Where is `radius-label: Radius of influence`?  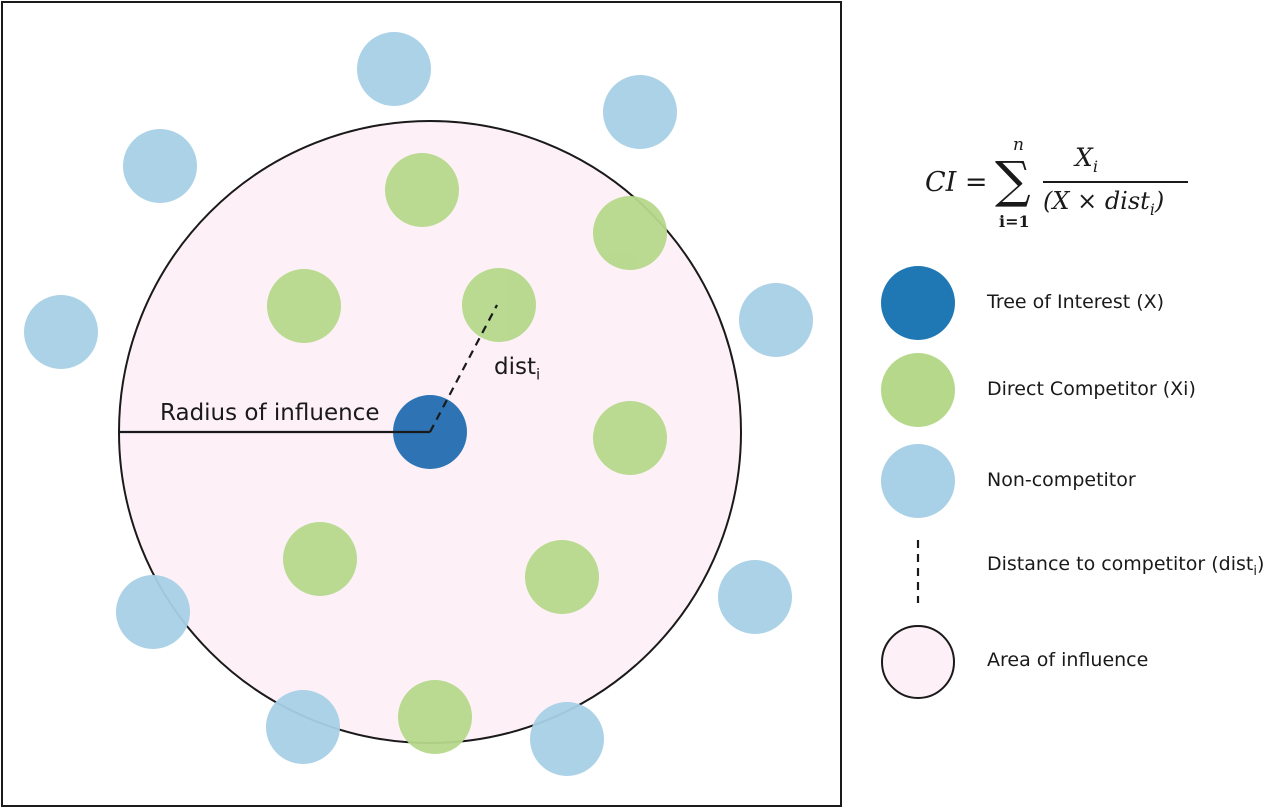
radius-label: Radius of influence is located at coordinates (270, 413).